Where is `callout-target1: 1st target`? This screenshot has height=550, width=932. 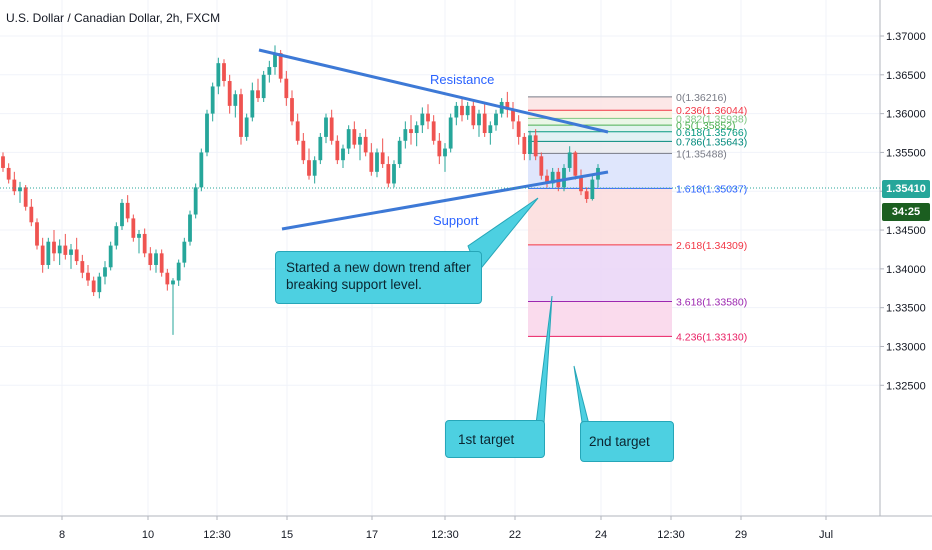
callout-target1: 1st target is located at coordinates (495, 439).